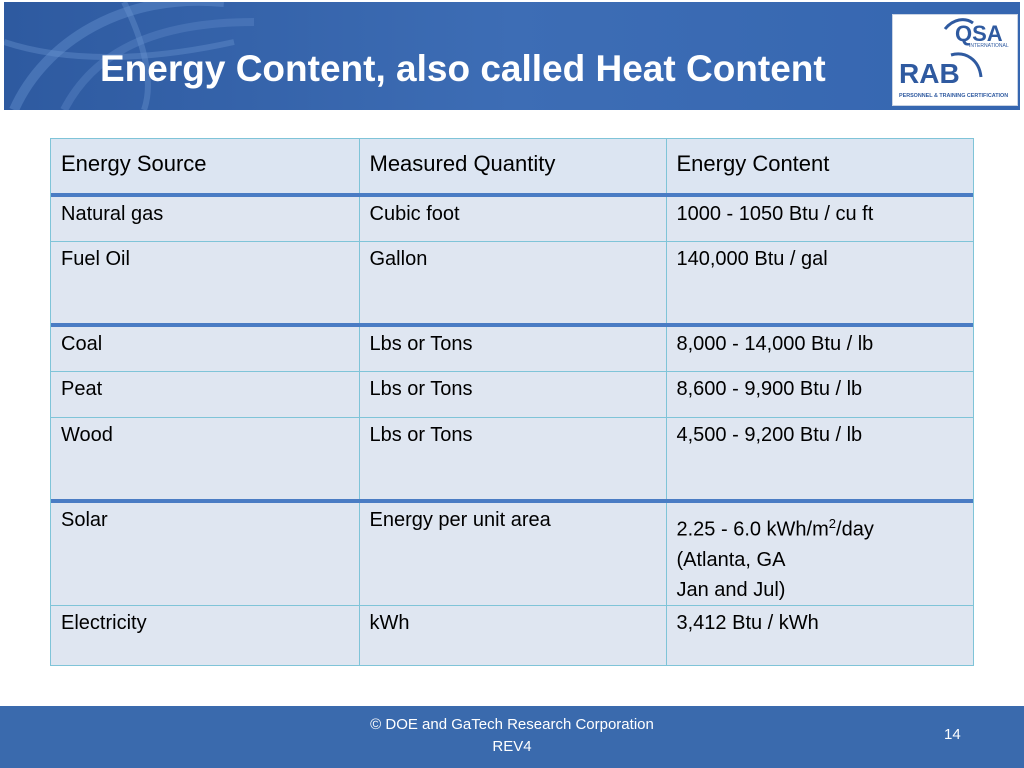  Describe the element at coordinates (989, 46) in the screenshot. I see `logo-brand-small: INTERNATIONAL` at that location.